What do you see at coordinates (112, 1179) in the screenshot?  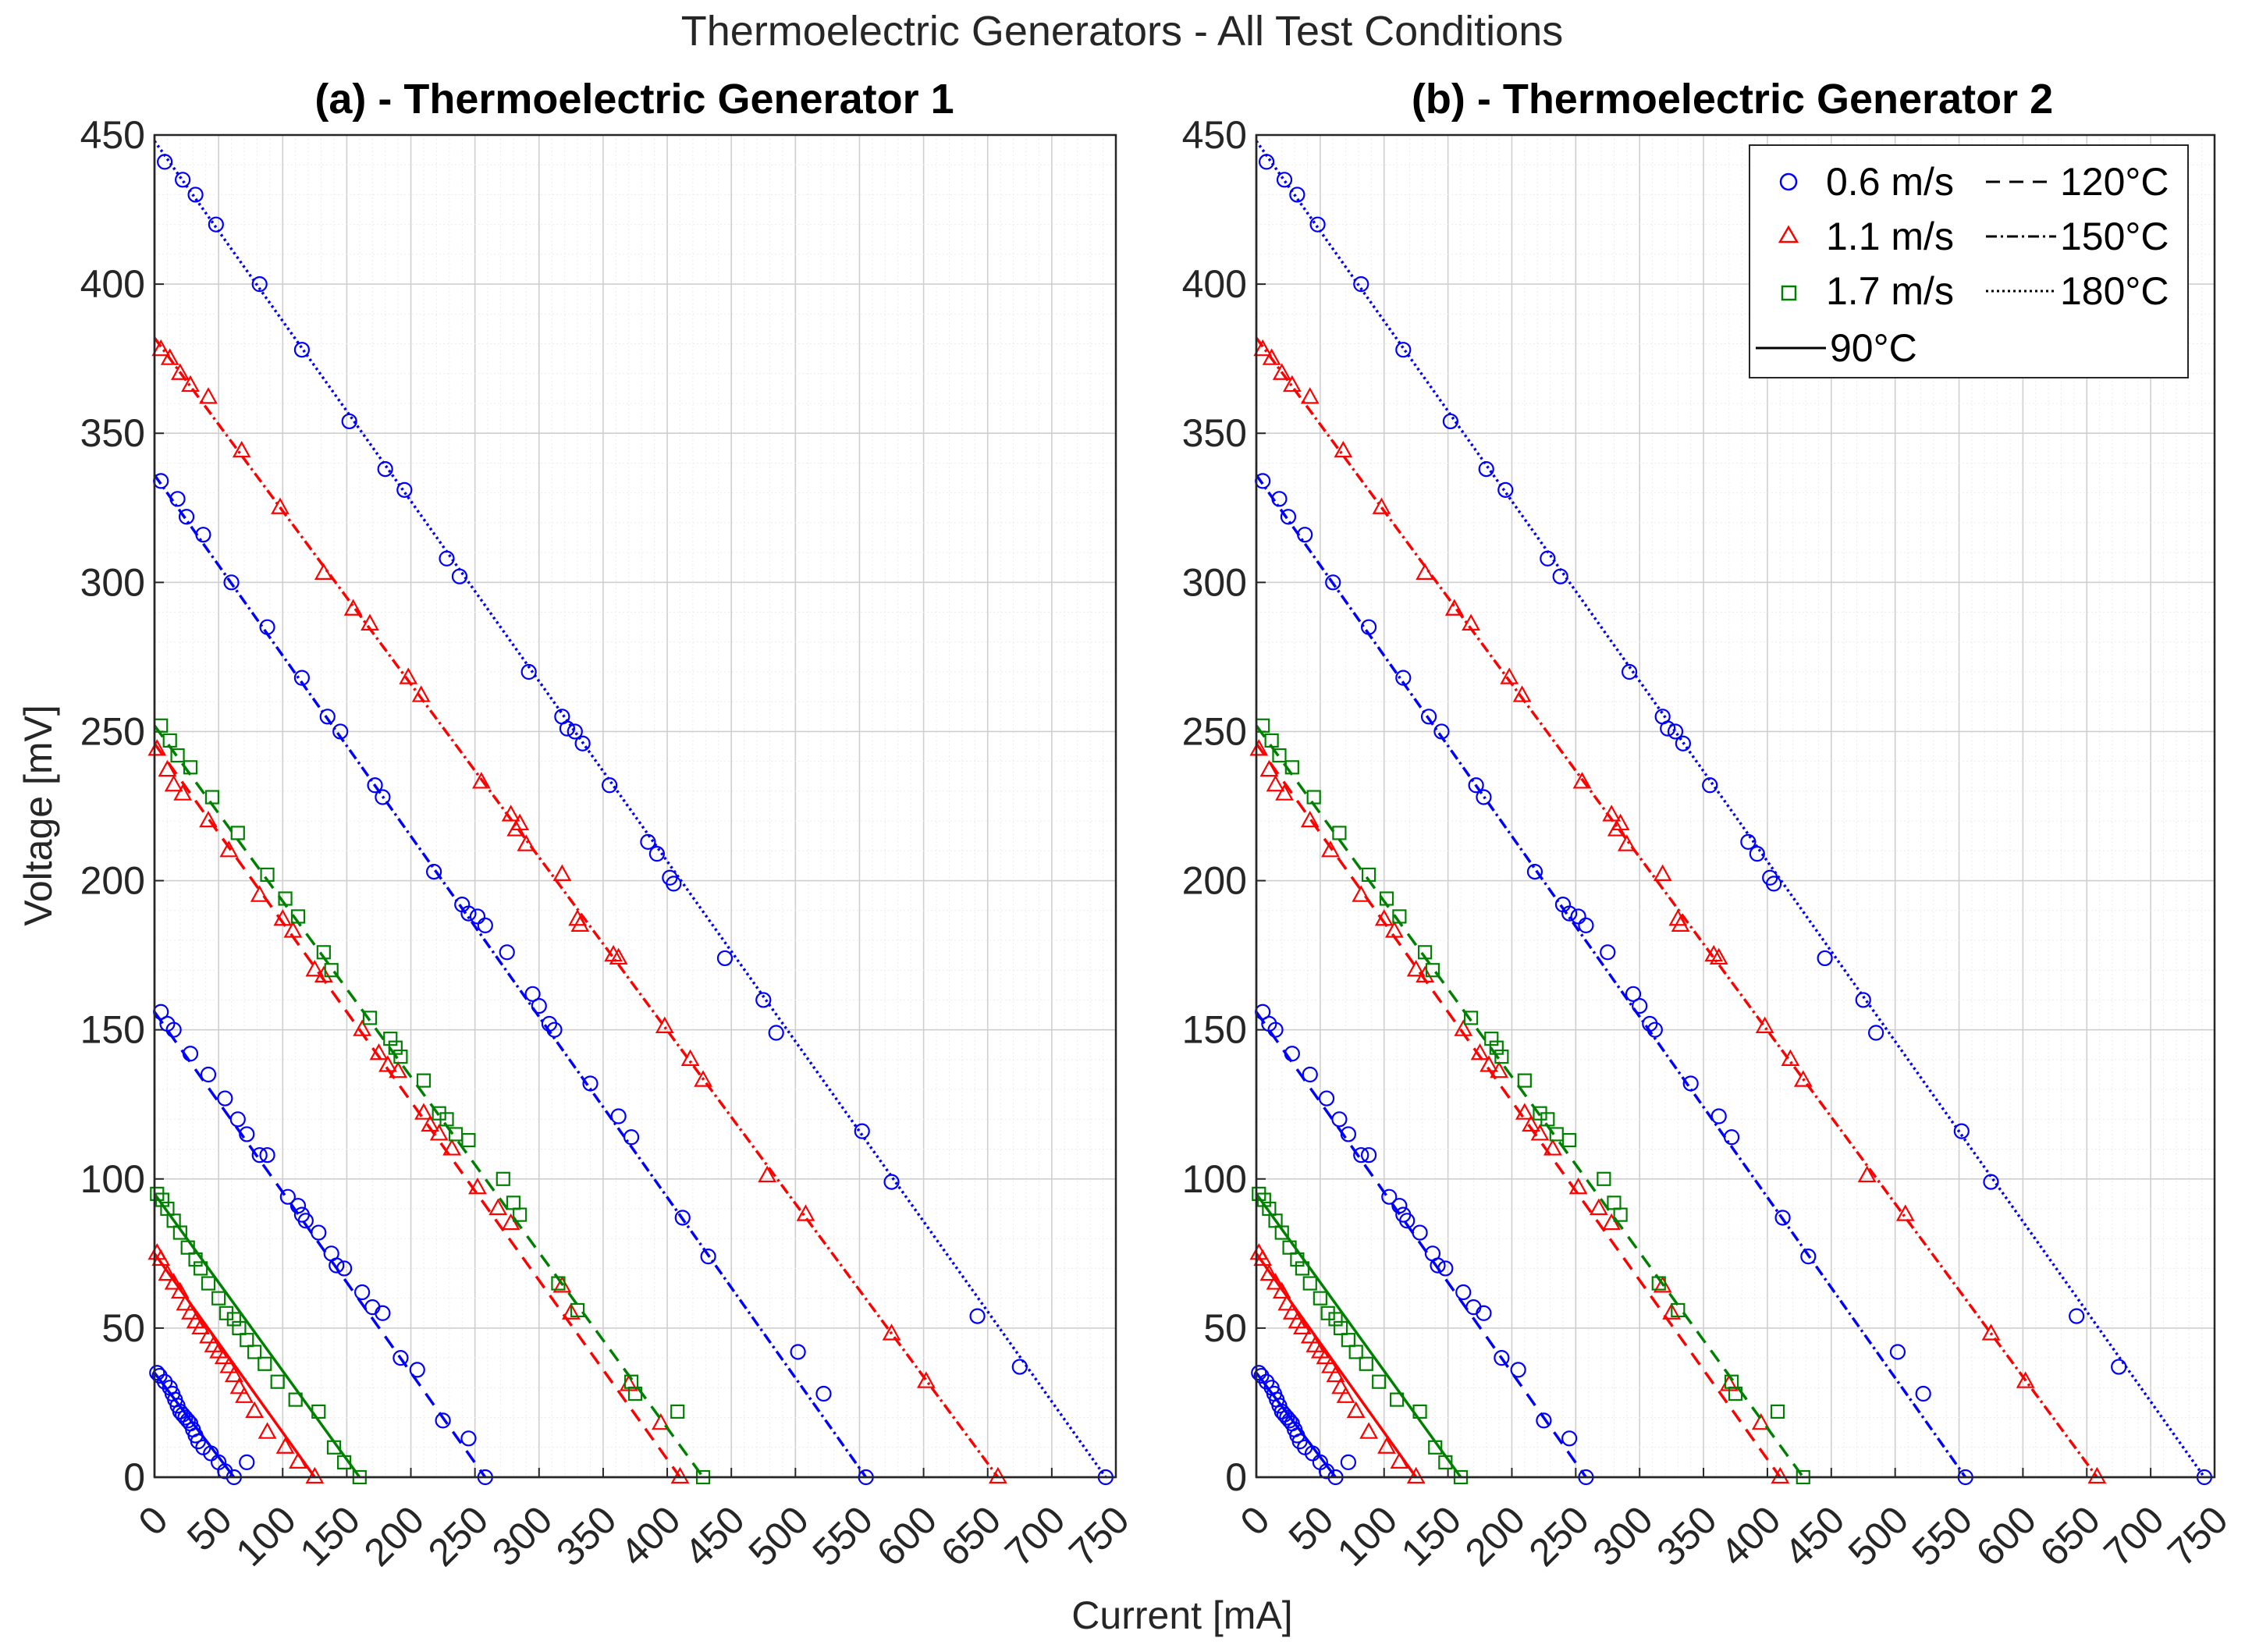 I see `y-tick-label: 100` at bounding box center [112, 1179].